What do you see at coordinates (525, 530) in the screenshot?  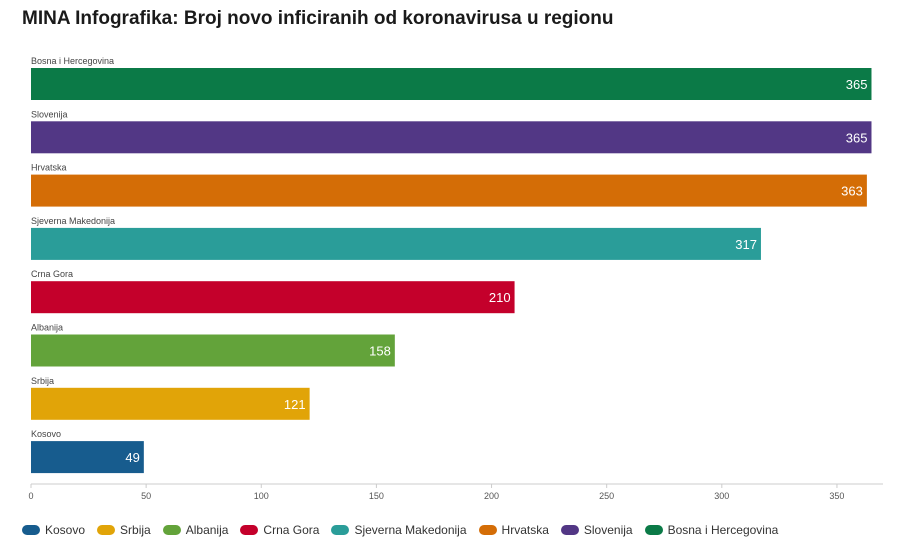 I see `legend-label: Hrvatska` at bounding box center [525, 530].